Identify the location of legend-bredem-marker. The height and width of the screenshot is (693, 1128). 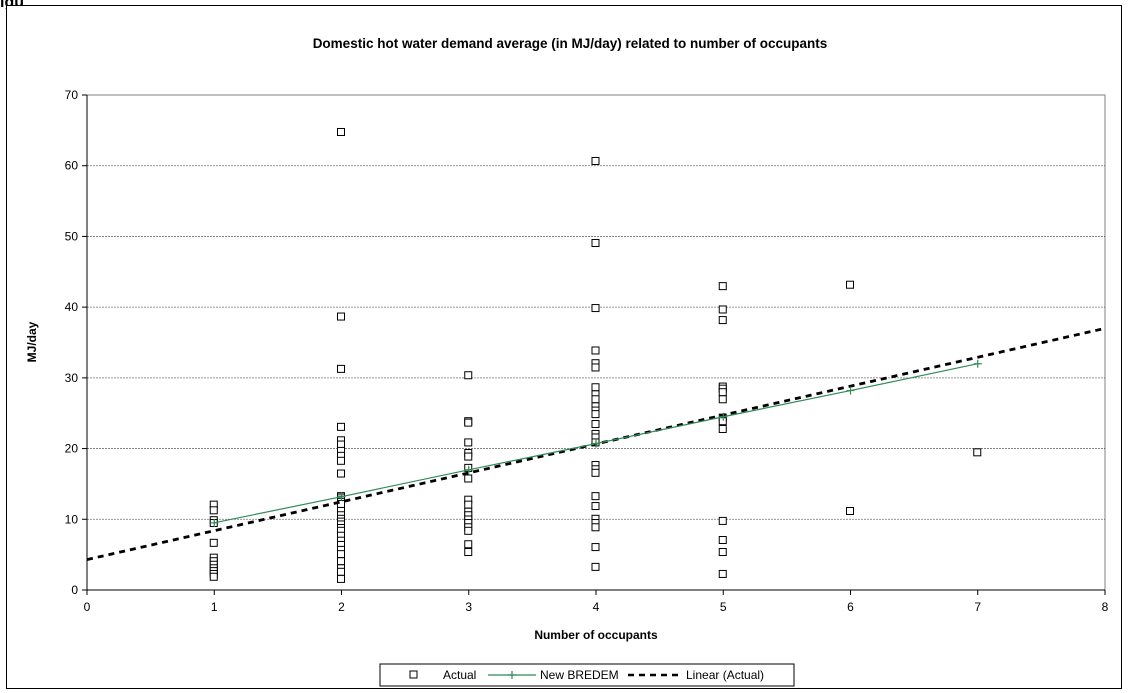
(512, 675).